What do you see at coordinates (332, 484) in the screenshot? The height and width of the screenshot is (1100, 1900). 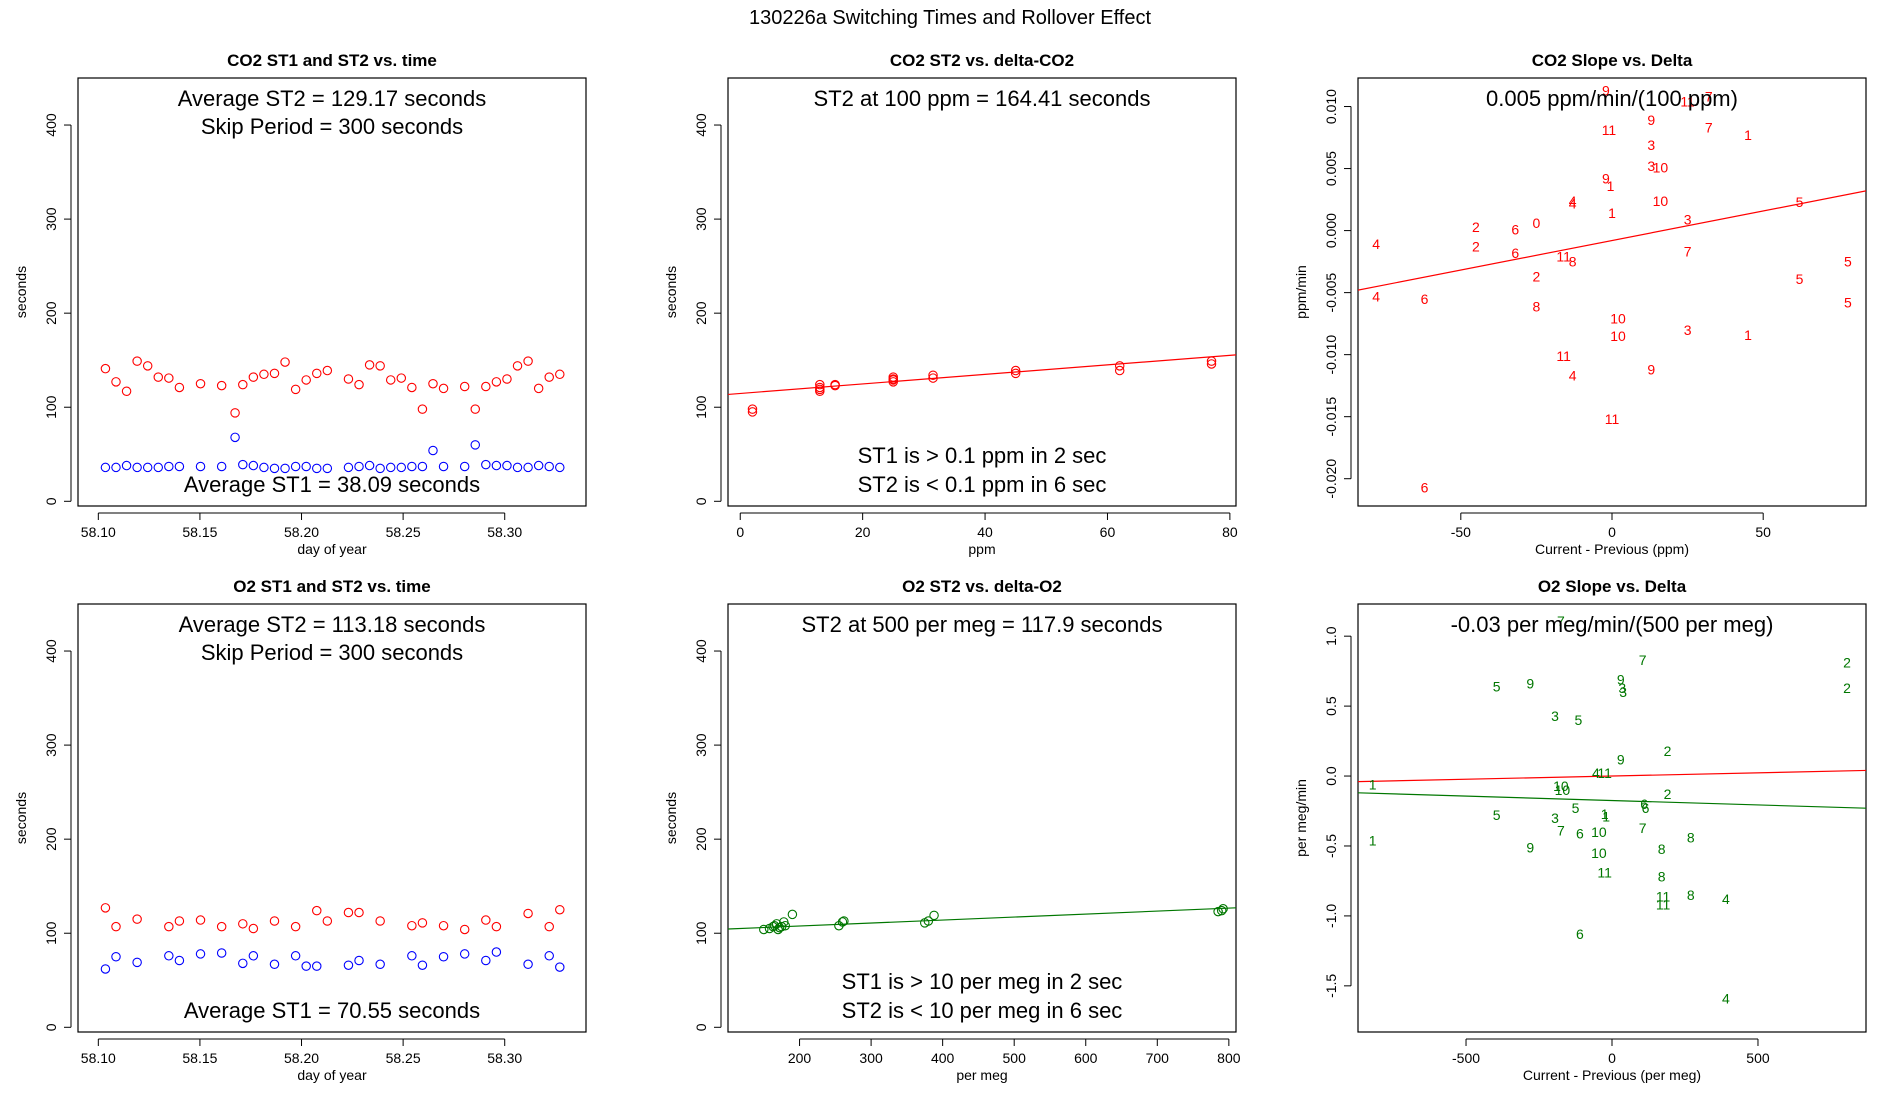 I see `annotation: Average ST1 = 38.09 seconds` at bounding box center [332, 484].